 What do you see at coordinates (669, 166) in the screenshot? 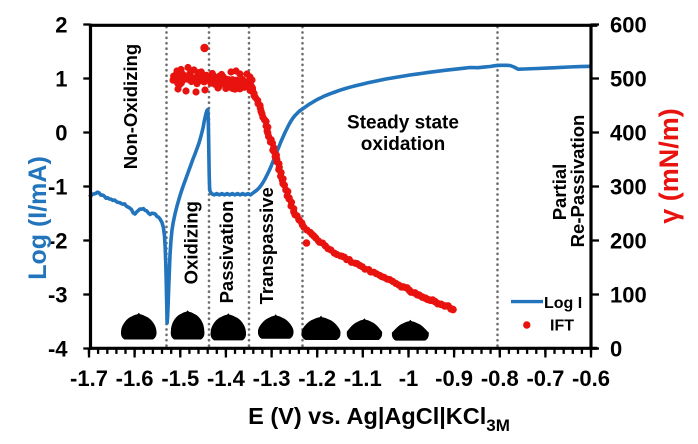
I see `svg-text: γ (mN/m)` at bounding box center [669, 166].